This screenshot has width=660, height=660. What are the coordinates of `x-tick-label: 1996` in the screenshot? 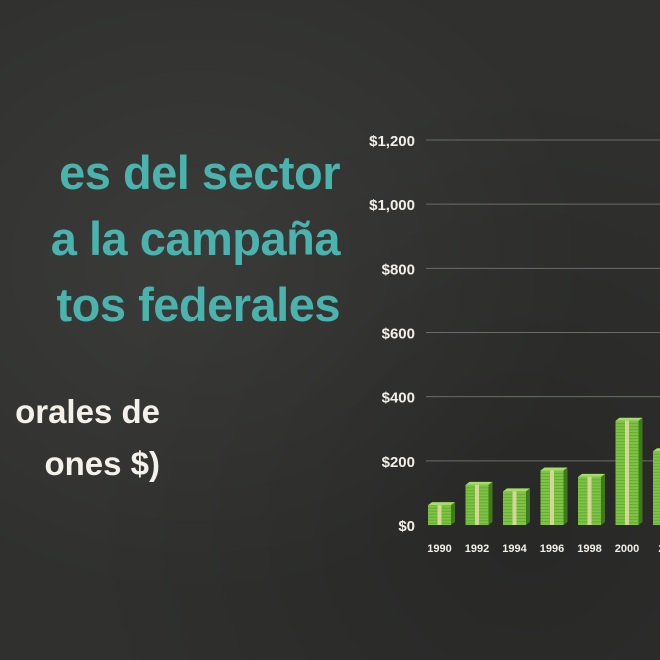 It's located at (552, 549).